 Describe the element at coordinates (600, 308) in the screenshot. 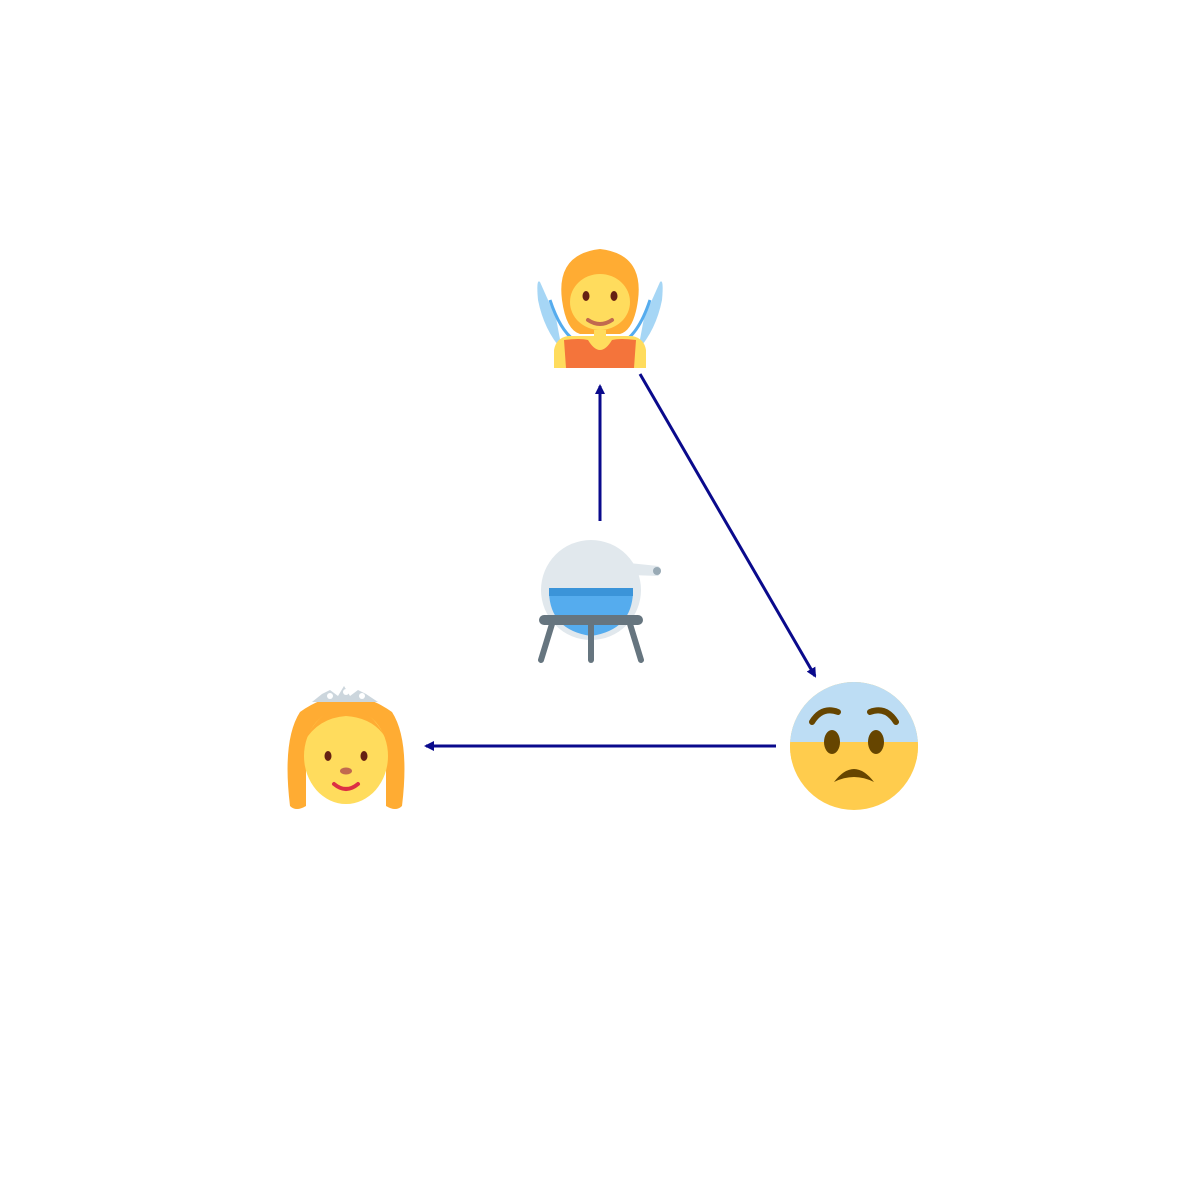

I see `fairy-icon` at that location.